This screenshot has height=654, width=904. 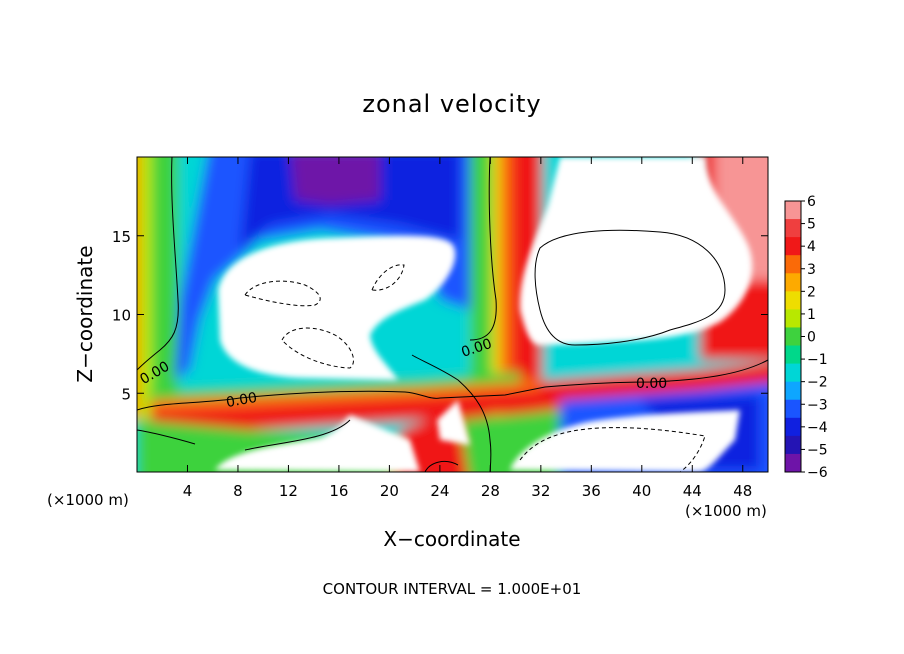 I want to click on x-tick-label-3: 16, so click(x=338, y=491).